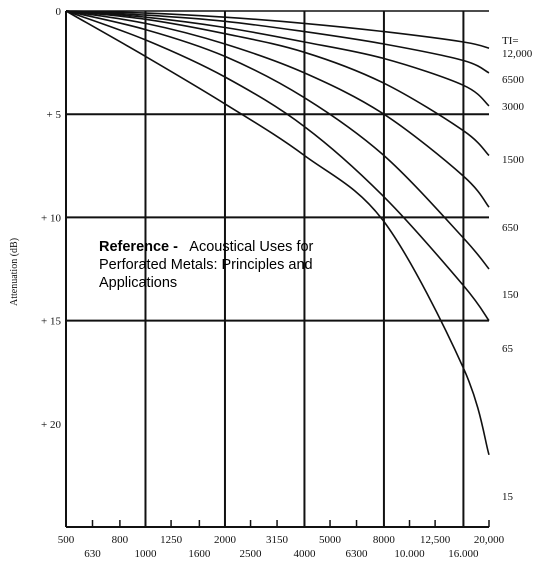 This screenshot has width=559, height=564. I want to click on x-tick-label: 5000, so click(330, 540).